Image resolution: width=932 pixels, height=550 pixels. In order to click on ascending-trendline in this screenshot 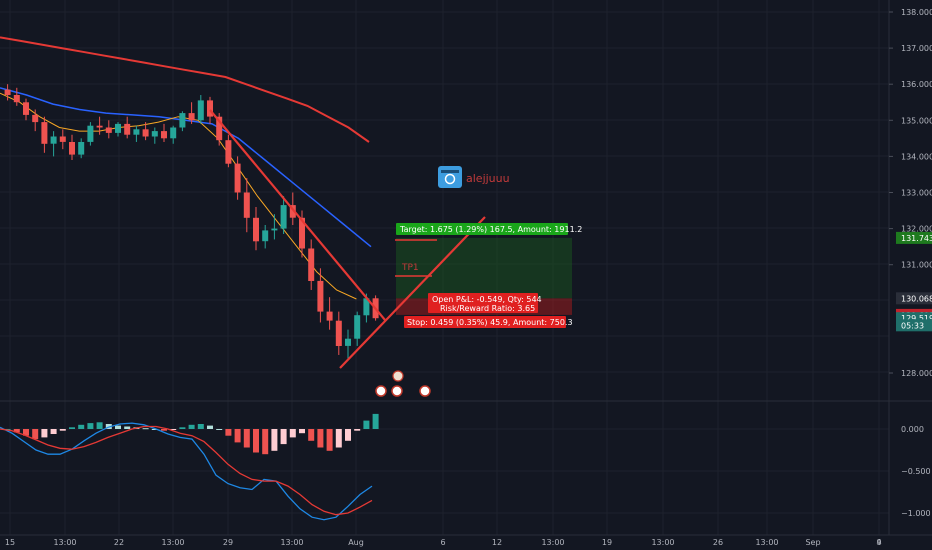, I will do `click(412, 292)`.